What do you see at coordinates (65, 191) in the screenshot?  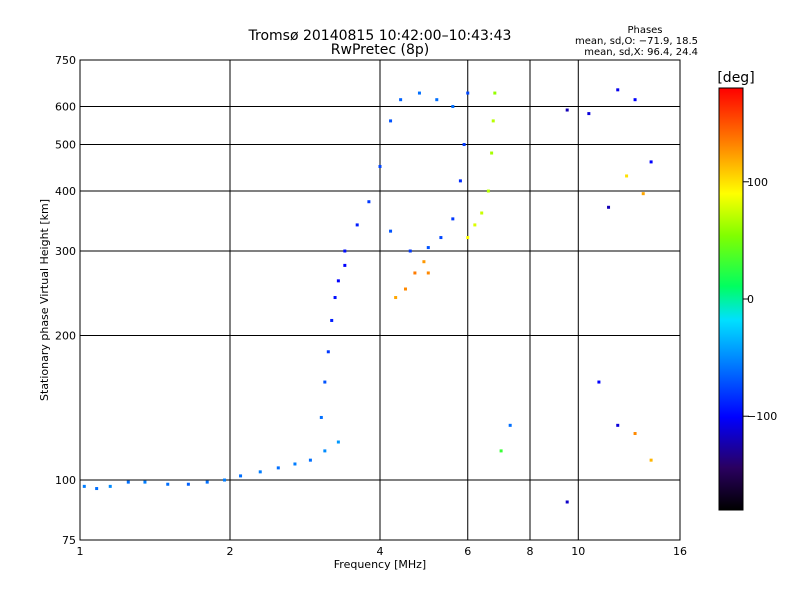 I see `y-tick-label: 400` at bounding box center [65, 191].